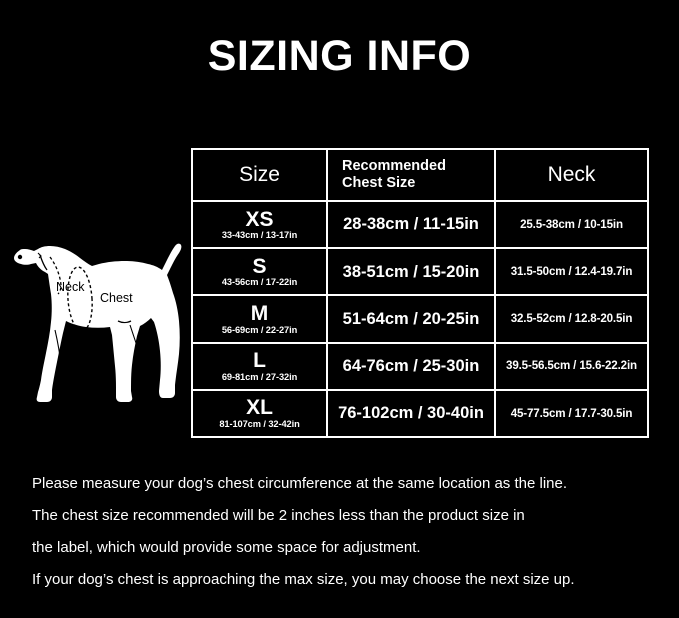 This screenshot has height=618, width=679. I want to click on cell-size: S 43-56cm / 17-22in, so click(259, 271).